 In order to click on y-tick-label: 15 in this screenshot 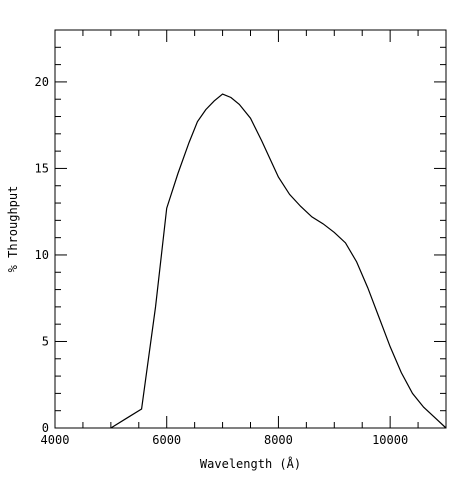, I will do `click(42, 168)`.